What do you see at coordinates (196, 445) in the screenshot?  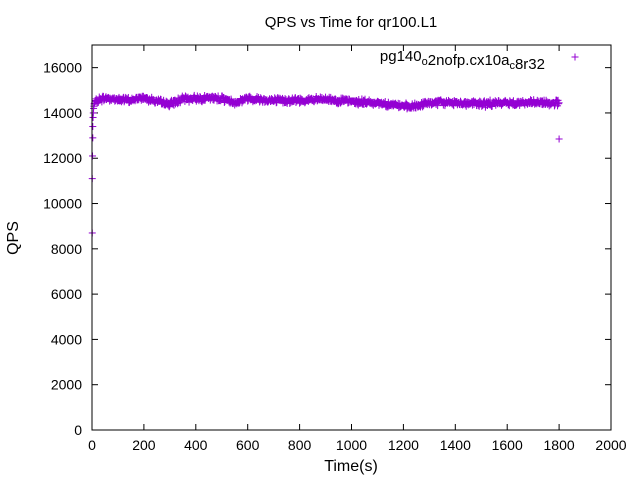 I see `x-tick-label: 400` at bounding box center [196, 445].